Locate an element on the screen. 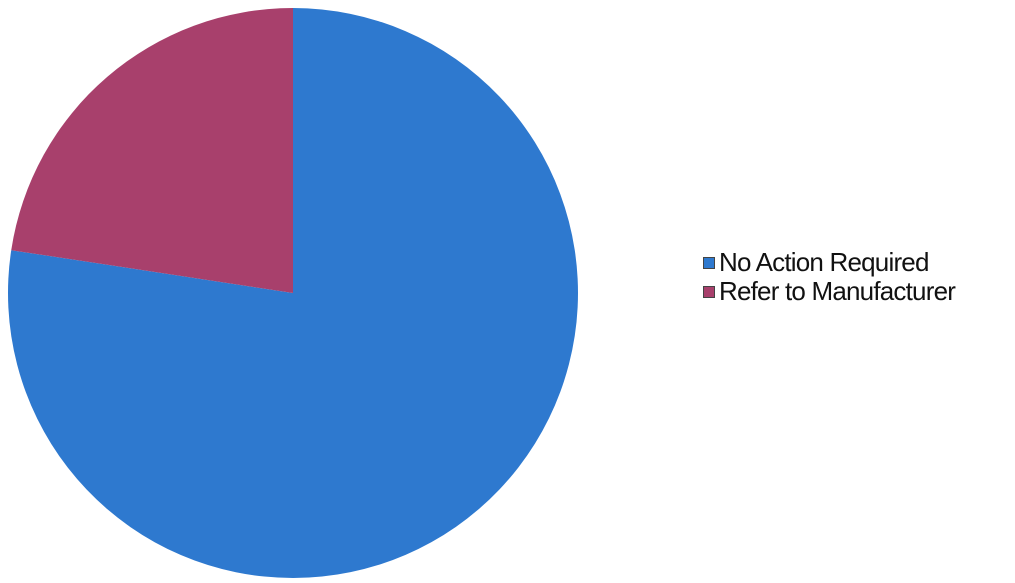 Image resolution: width=1015 pixels, height=583 pixels. pie-slice-refer-to-manufacturer is located at coordinates (152, 150).